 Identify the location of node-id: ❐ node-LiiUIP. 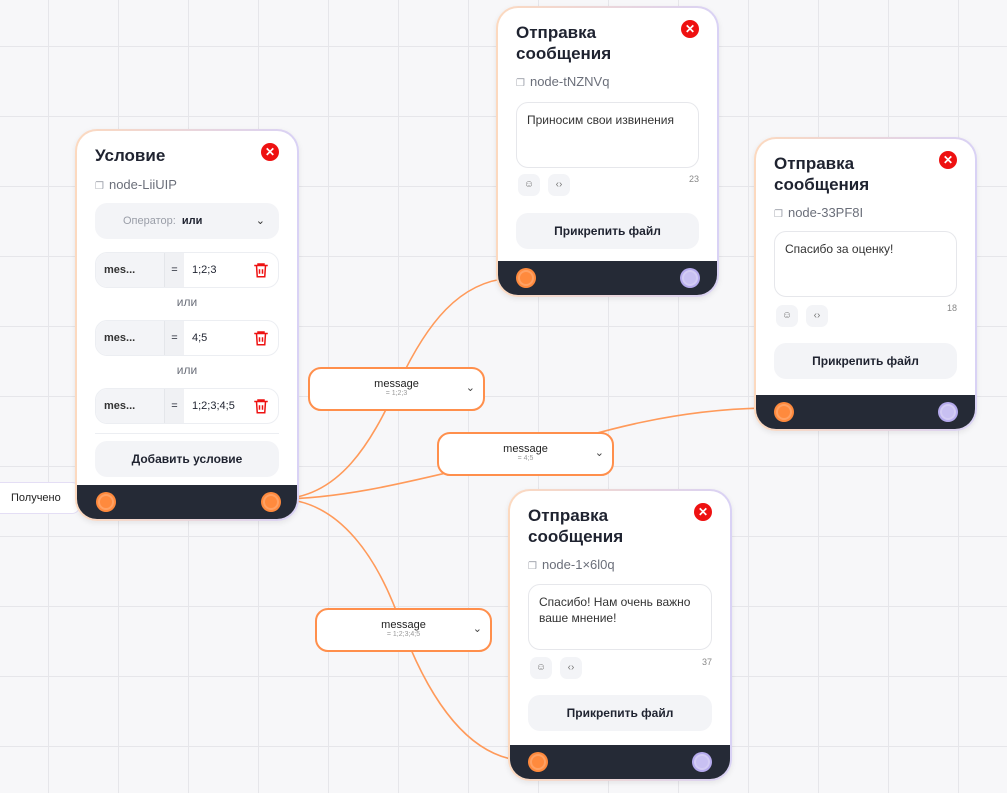
(136, 184).